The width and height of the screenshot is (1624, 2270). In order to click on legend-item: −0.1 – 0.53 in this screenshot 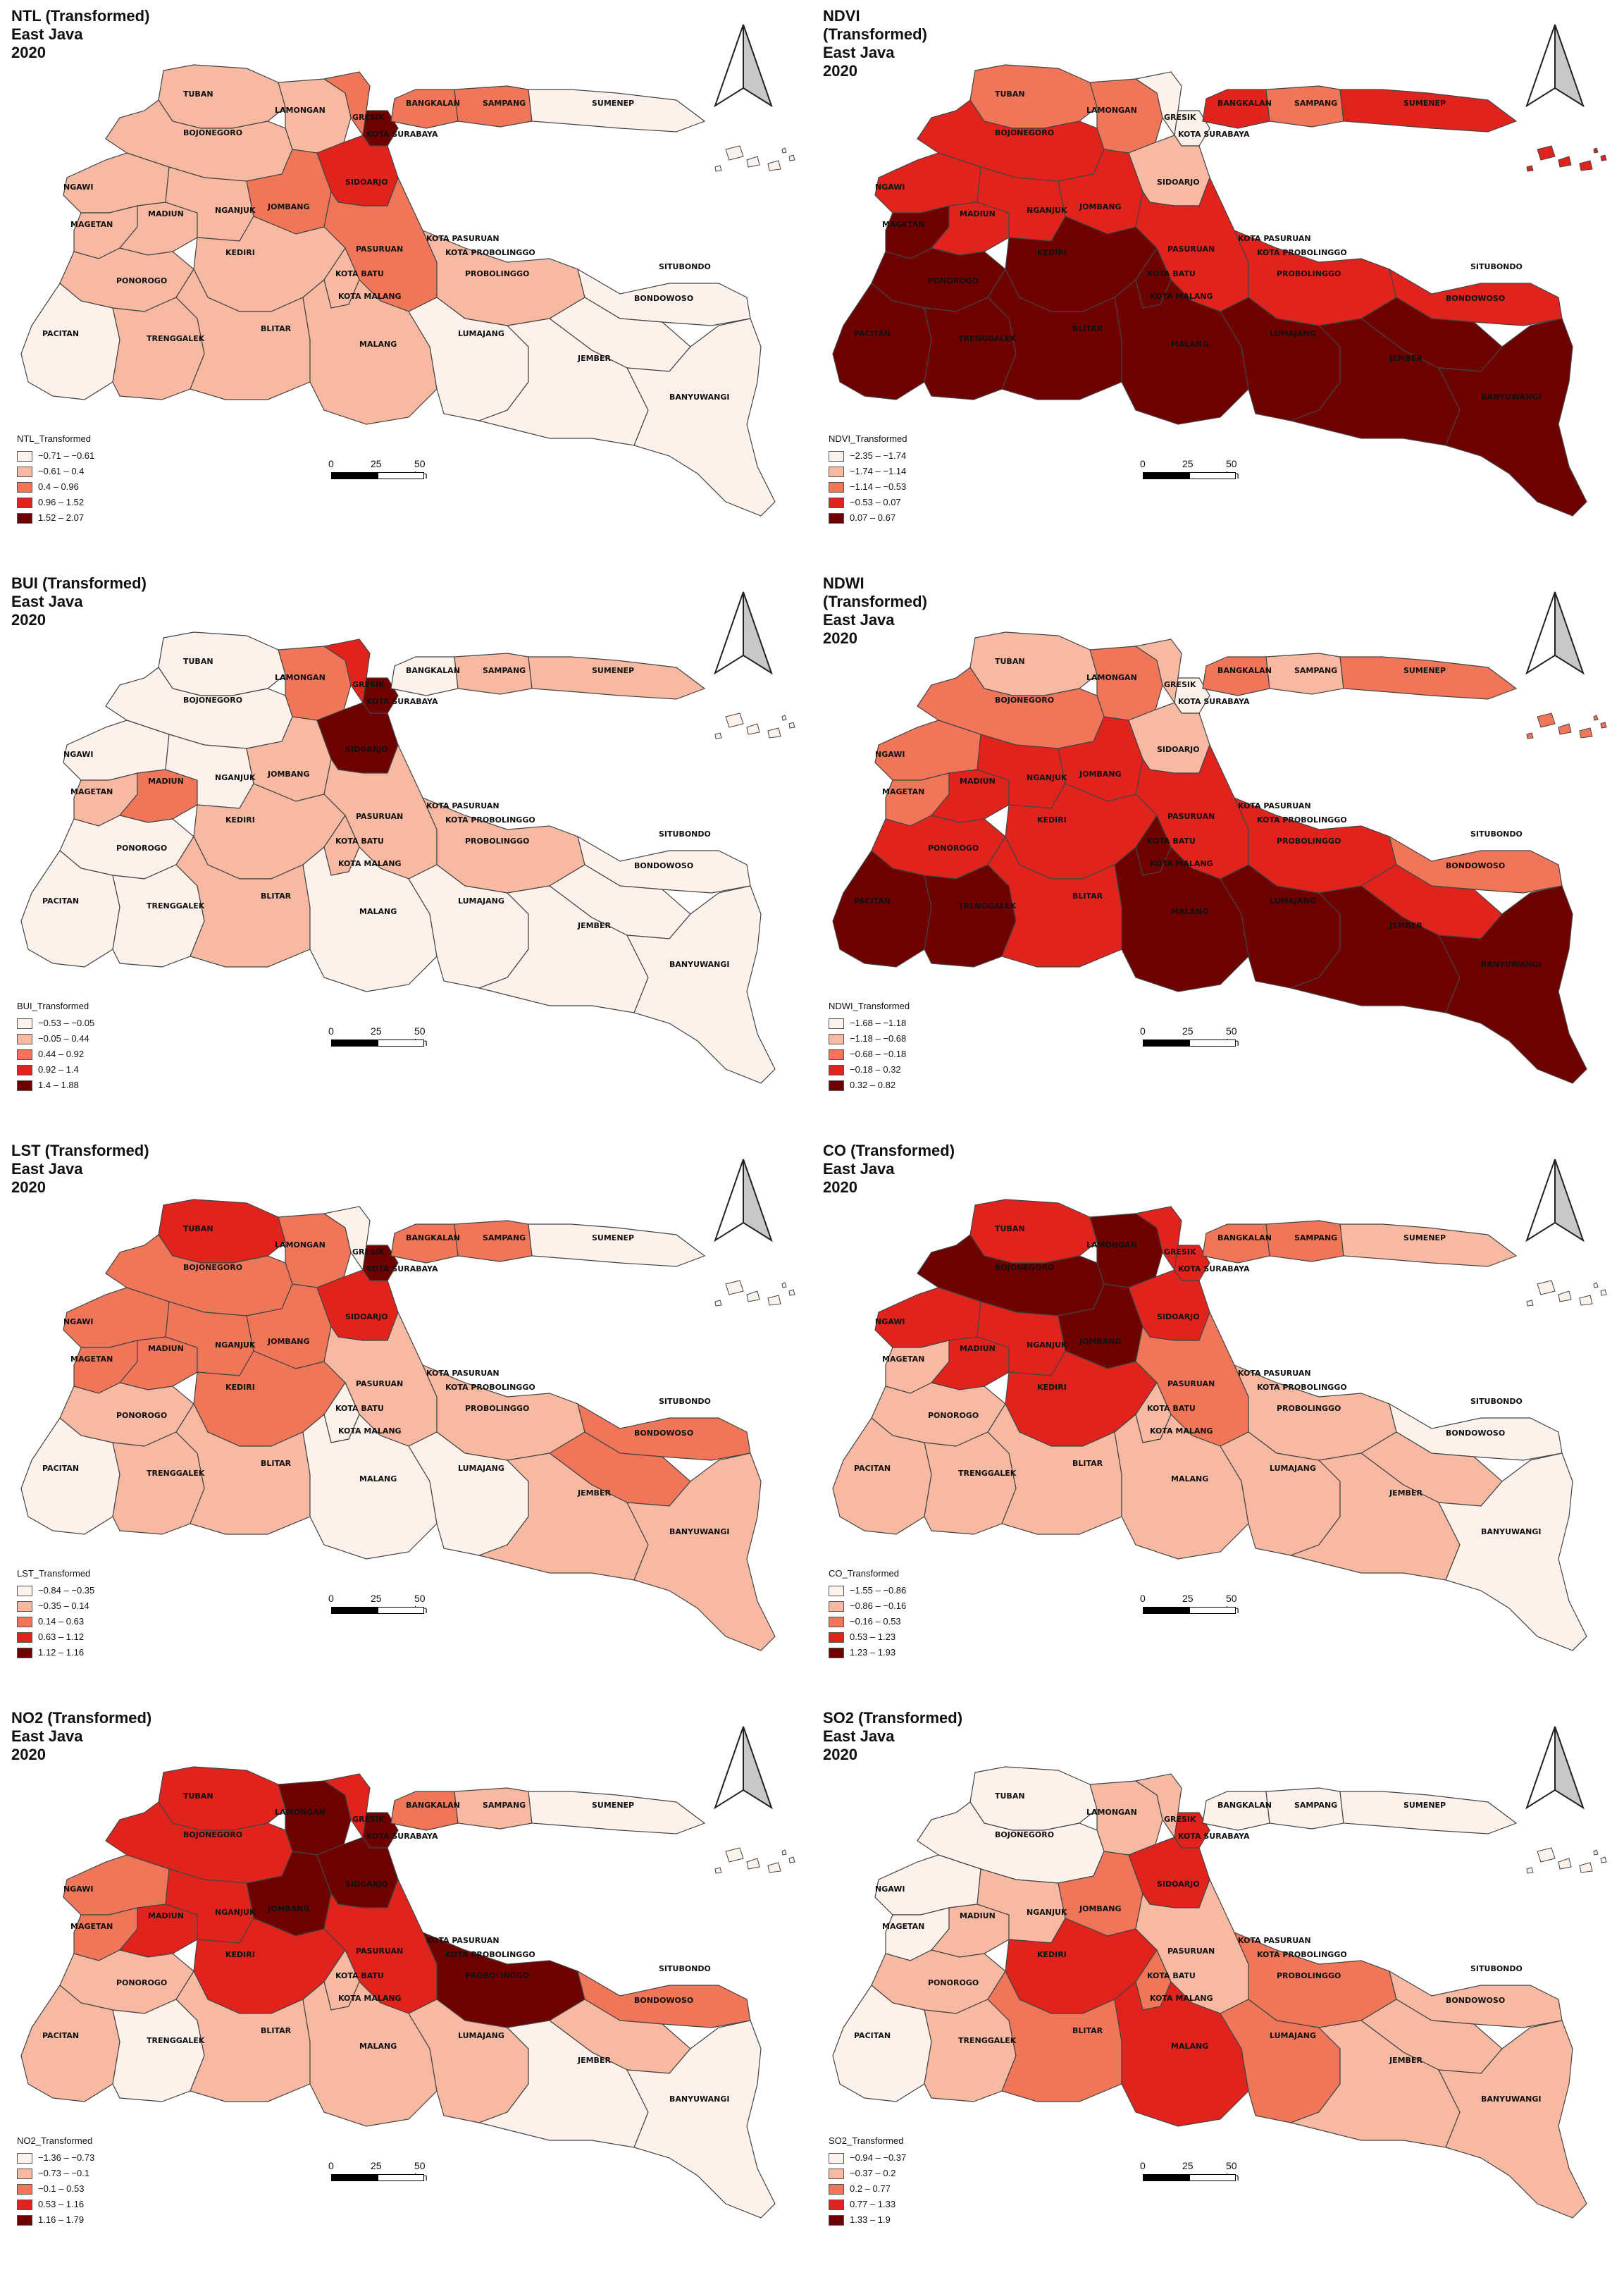, I will do `click(55, 2189)`.